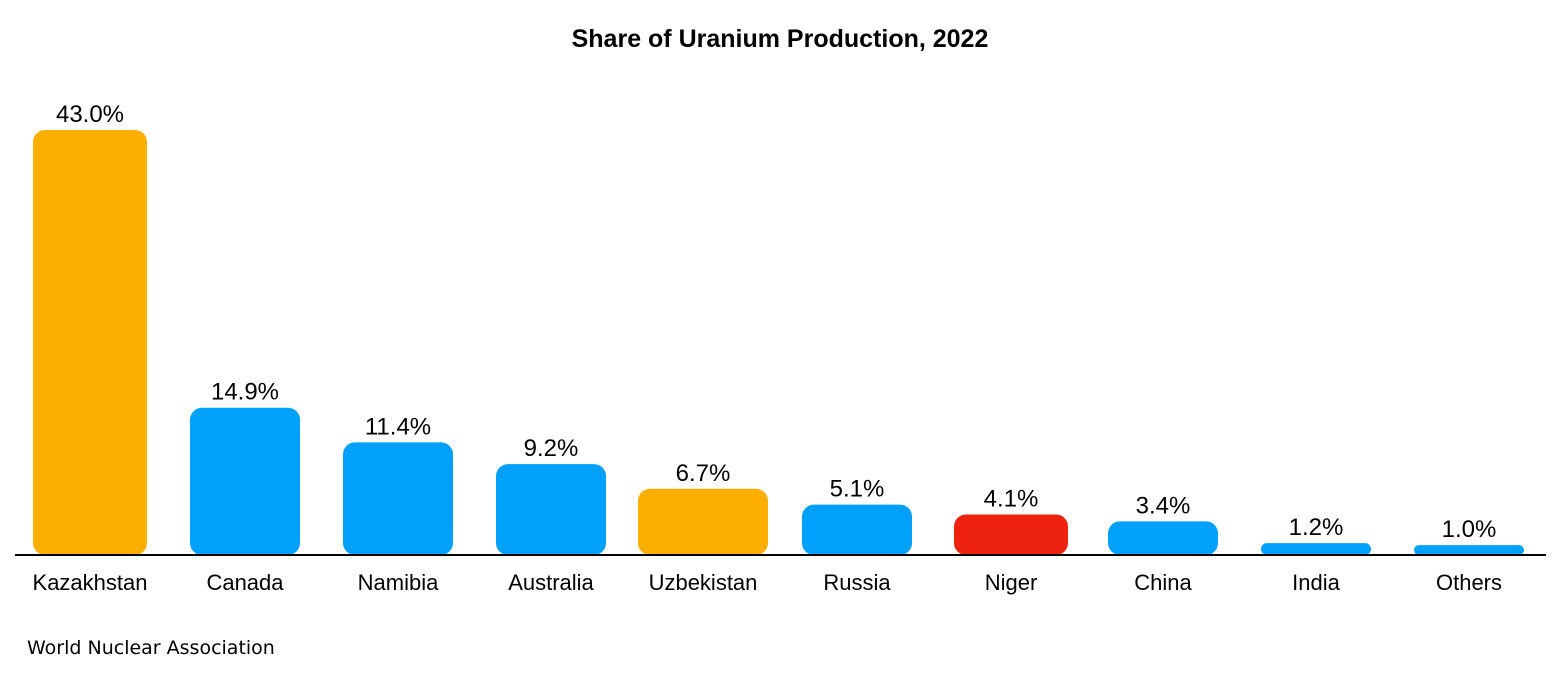 The height and width of the screenshot is (688, 1568). I want to click on bar-canada, so click(245, 481).